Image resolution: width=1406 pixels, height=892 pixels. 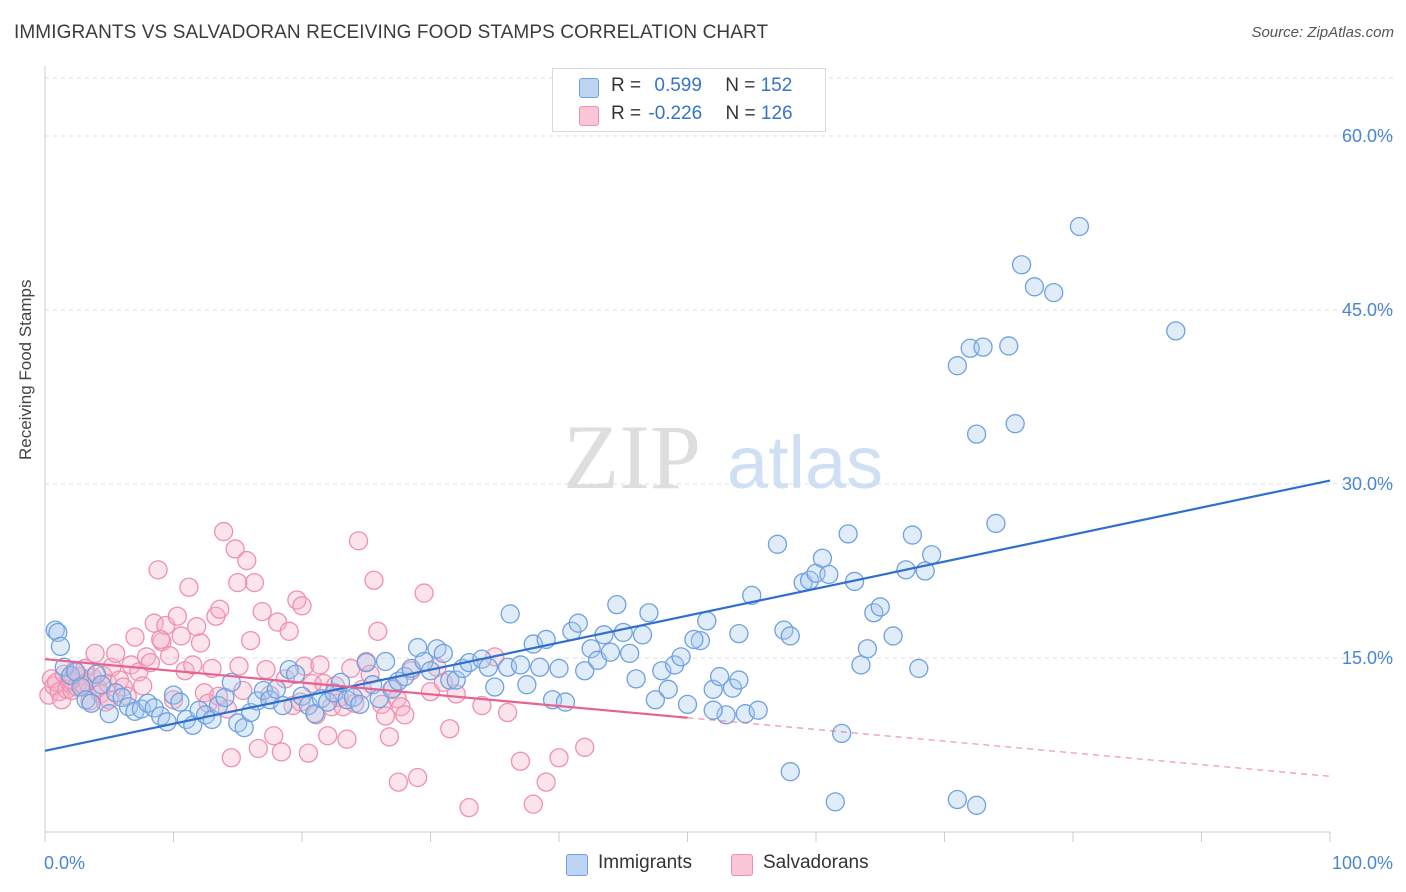 What do you see at coordinates (805, 462) in the screenshot?
I see `watermark-atlas: atlas` at bounding box center [805, 462].